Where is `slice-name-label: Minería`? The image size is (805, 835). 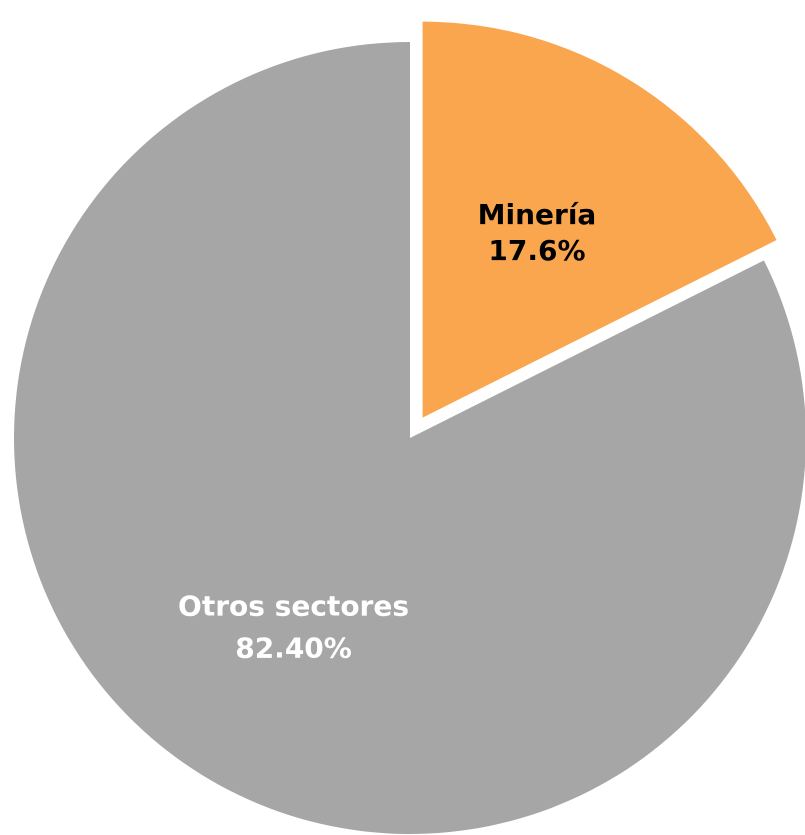
slice-name-label: Minería is located at coordinates (537, 214).